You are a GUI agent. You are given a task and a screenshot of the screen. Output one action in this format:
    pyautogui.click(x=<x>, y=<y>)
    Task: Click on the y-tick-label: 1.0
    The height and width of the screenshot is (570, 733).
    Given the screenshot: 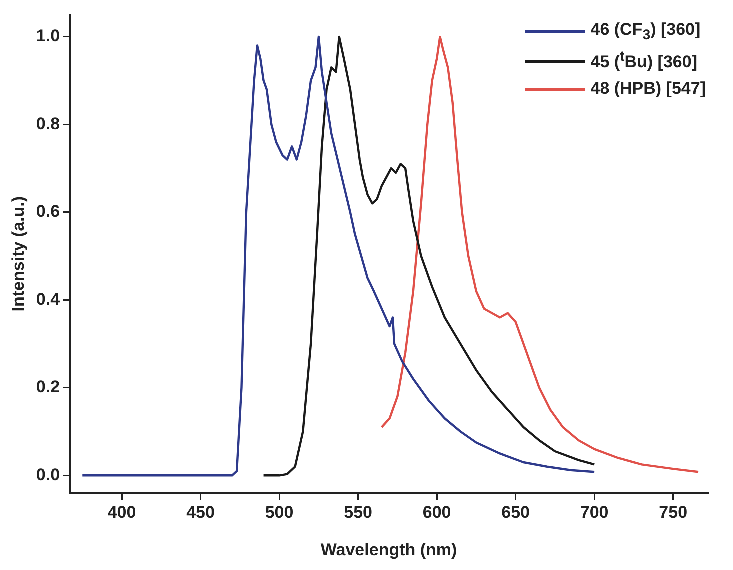 What is the action you would take?
    pyautogui.click(x=48, y=36)
    